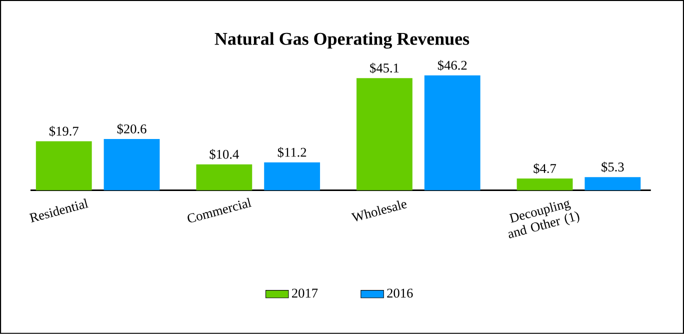  What do you see at coordinates (63, 131) in the screenshot?
I see `data-label: $19.7` at bounding box center [63, 131].